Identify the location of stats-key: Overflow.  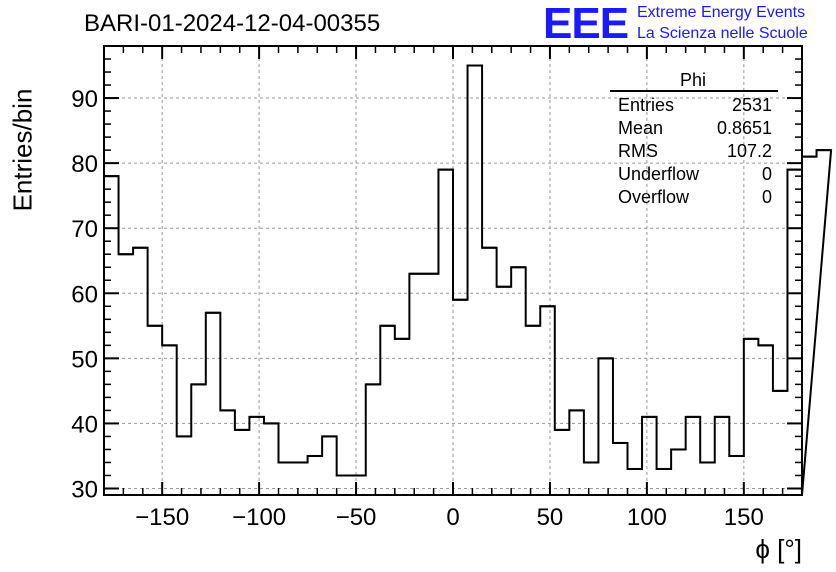
(654, 197).